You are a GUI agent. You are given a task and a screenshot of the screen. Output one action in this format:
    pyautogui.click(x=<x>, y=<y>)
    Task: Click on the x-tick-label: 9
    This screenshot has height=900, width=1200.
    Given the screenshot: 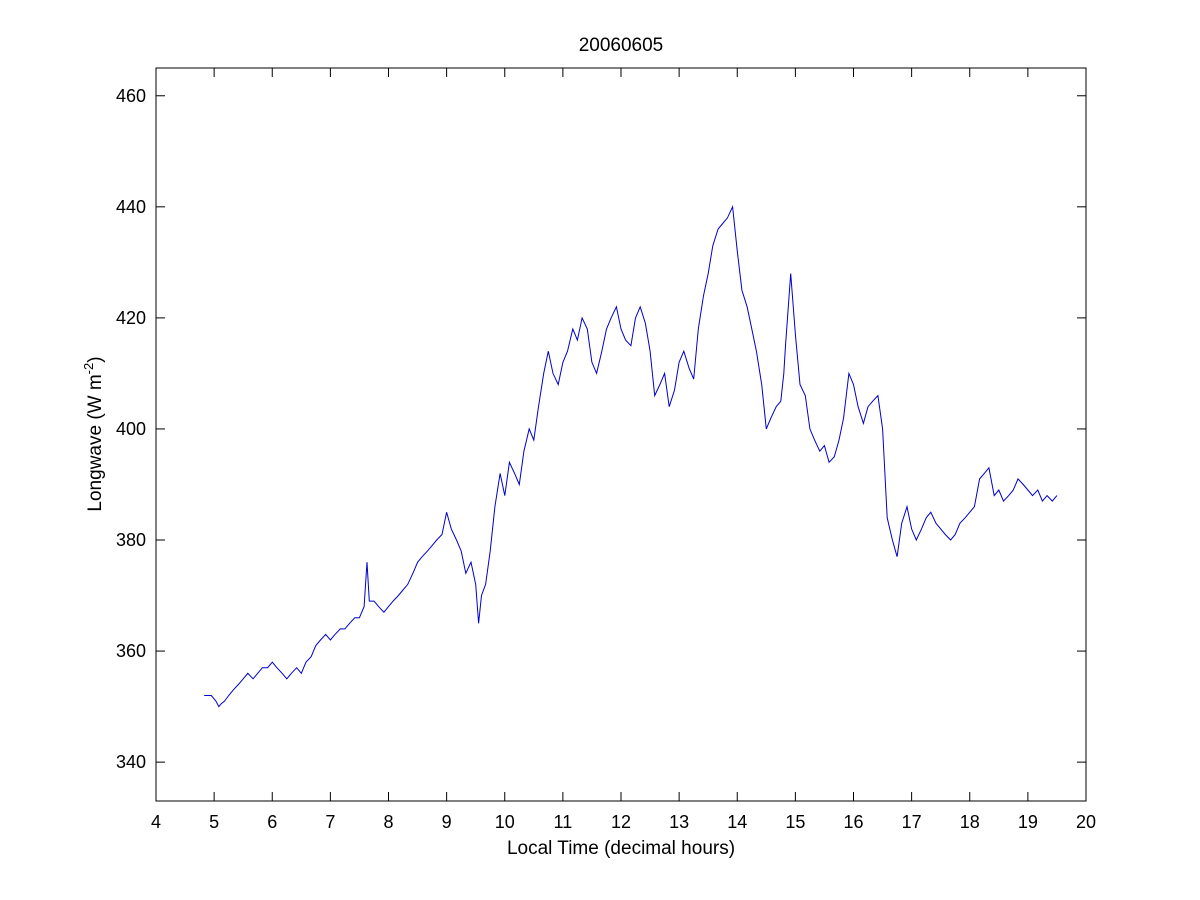 What is the action you would take?
    pyautogui.click(x=447, y=822)
    